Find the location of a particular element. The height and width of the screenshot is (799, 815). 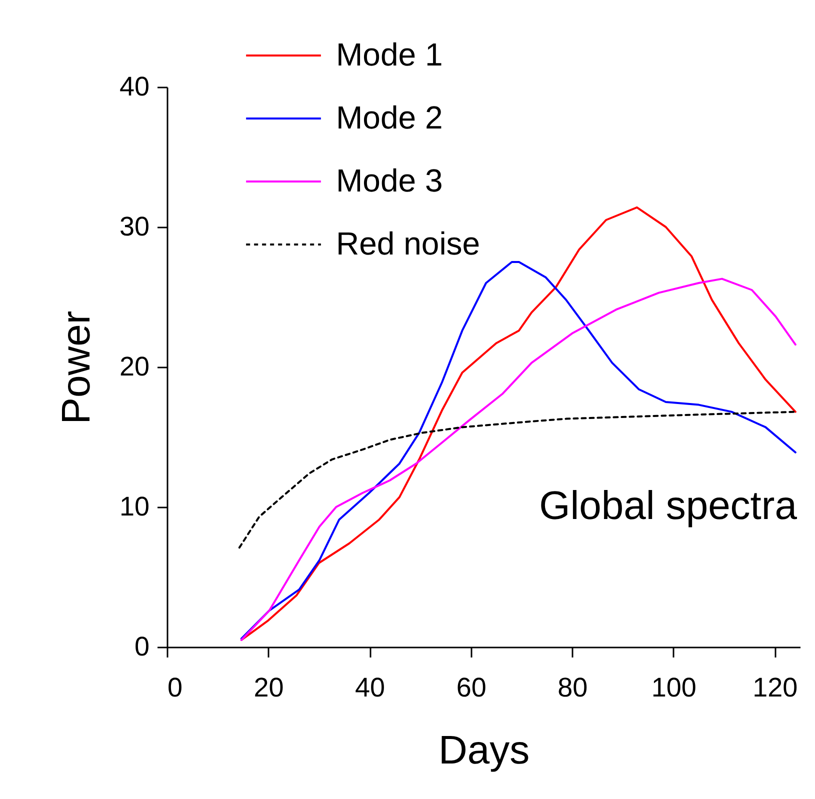

x-tick-label: 100 is located at coordinates (673, 687).